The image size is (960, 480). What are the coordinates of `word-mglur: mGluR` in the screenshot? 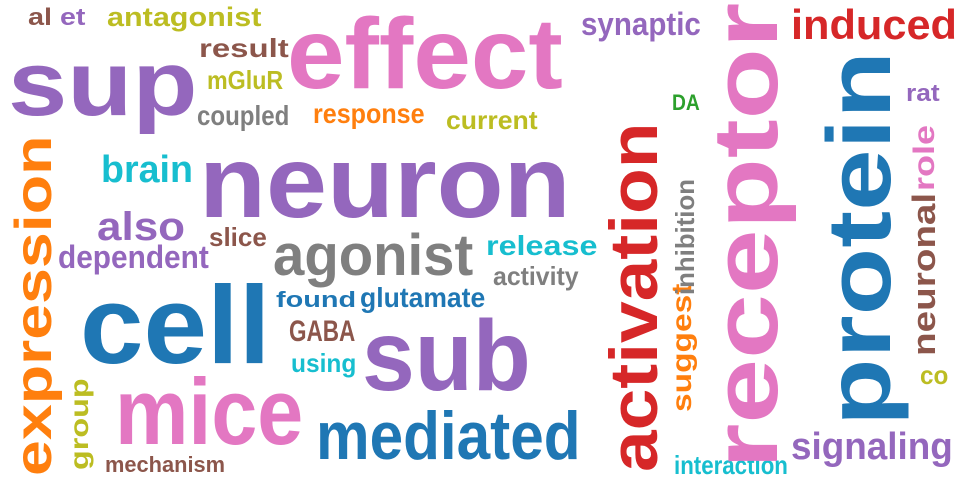 It's located at (245, 80).